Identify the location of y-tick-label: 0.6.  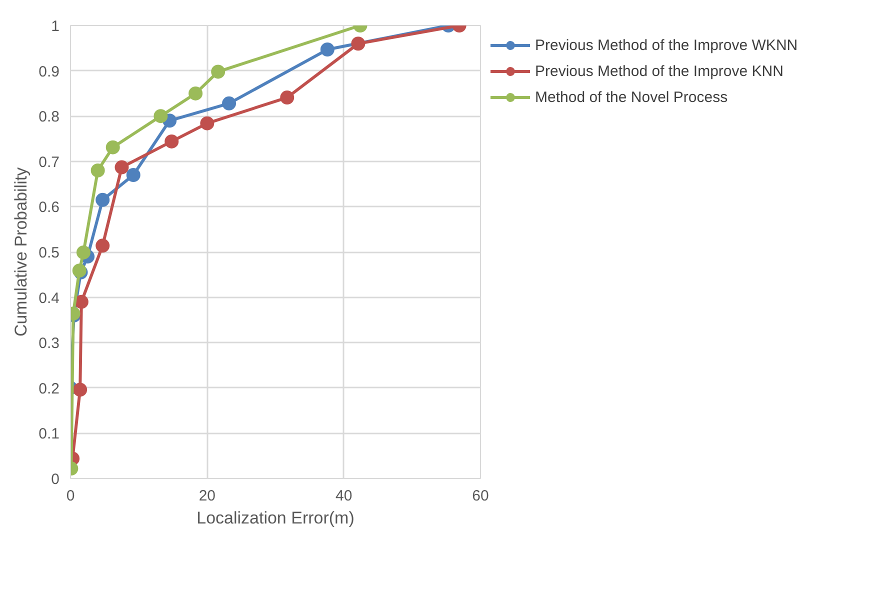
(49, 207).